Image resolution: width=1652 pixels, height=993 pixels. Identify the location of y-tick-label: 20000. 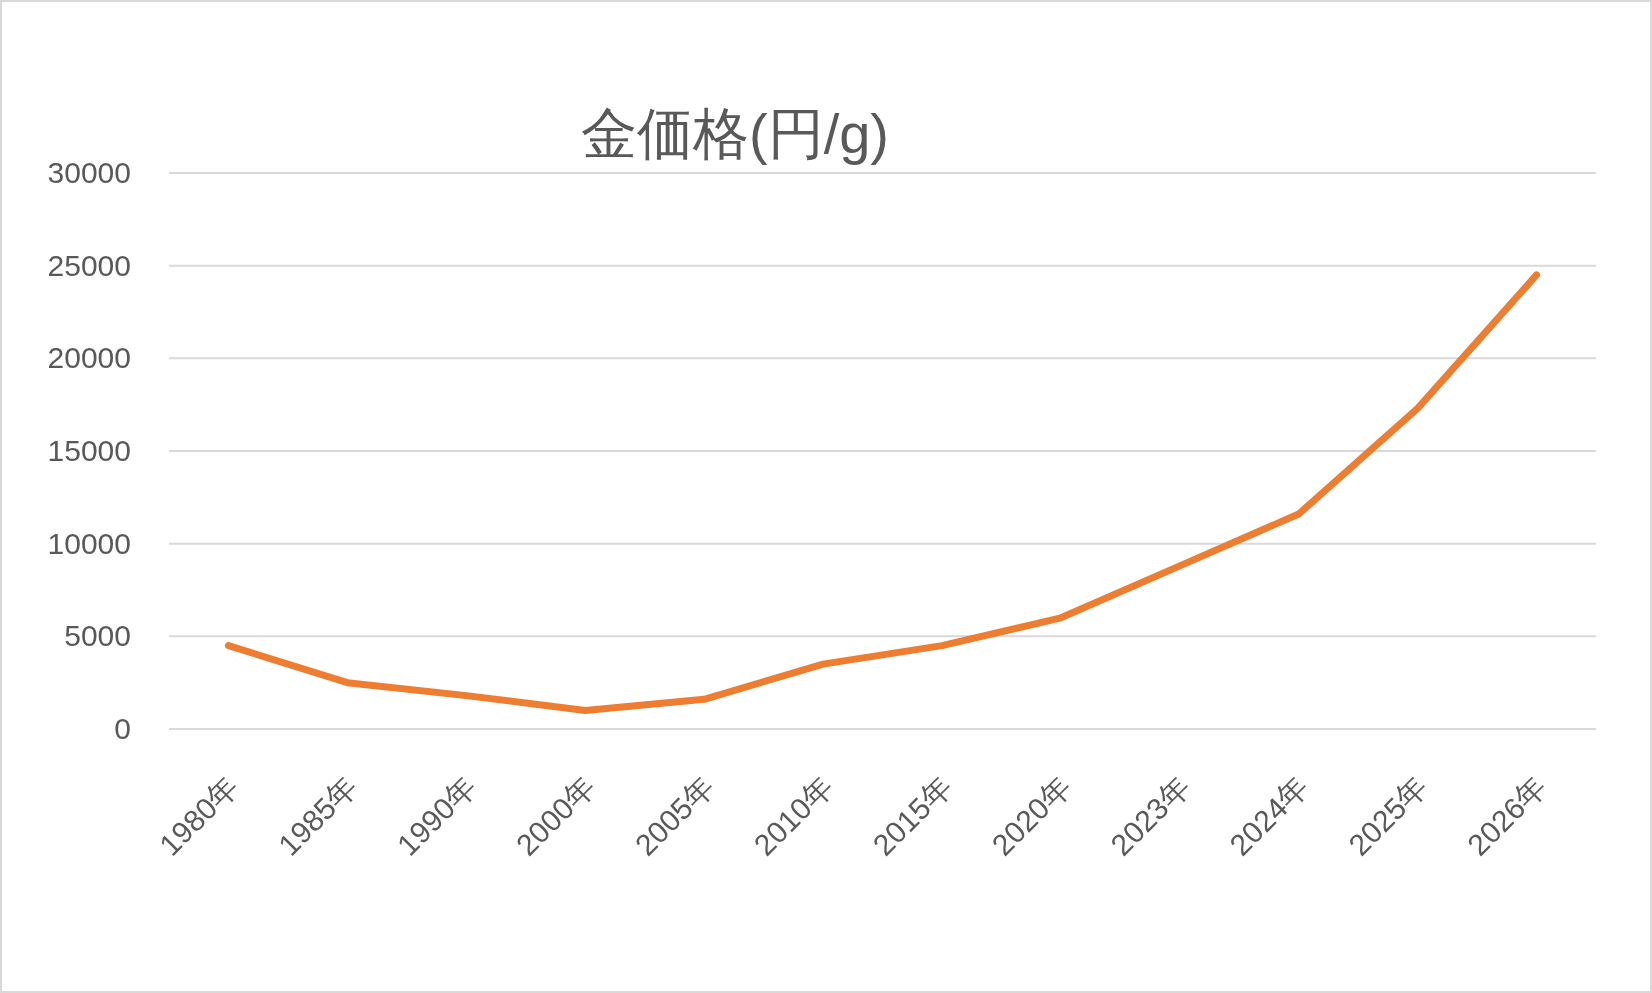
(89, 358).